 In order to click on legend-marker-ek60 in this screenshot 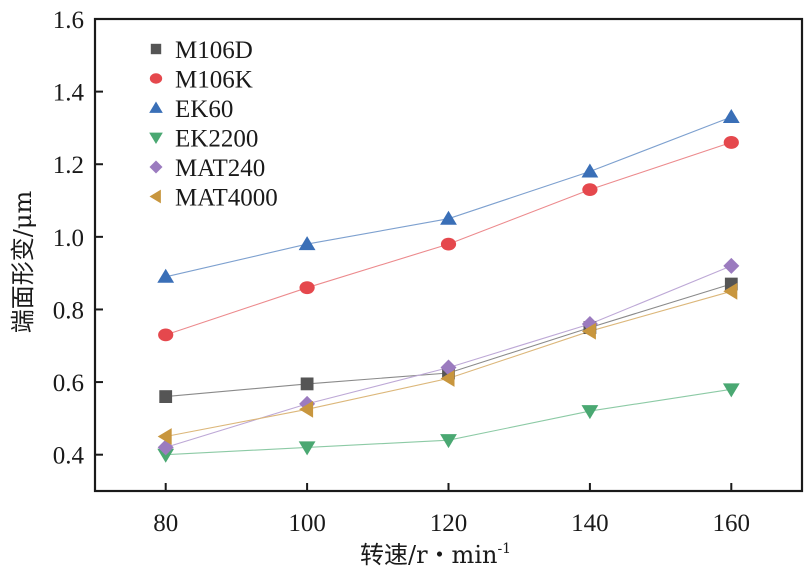, I will do `click(156, 107)`.